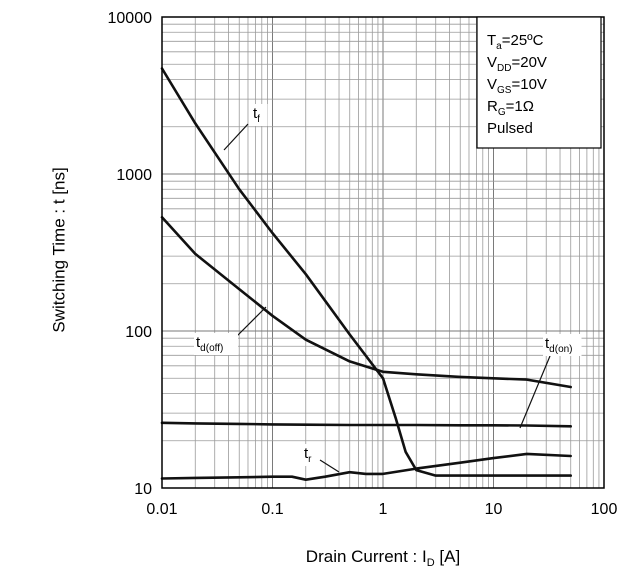 The height and width of the screenshot is (576, 644). I want to click on series-line-tdon, so click(366, 424).